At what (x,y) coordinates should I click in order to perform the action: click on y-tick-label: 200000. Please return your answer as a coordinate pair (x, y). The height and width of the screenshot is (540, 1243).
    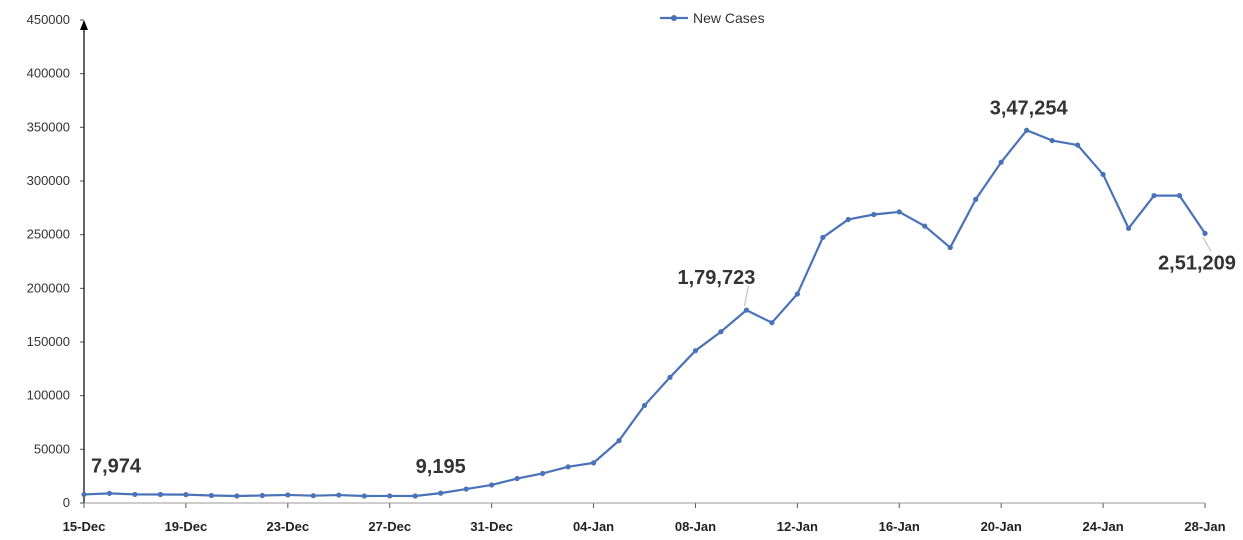
    Looking at the image, I should click on (48, 287).